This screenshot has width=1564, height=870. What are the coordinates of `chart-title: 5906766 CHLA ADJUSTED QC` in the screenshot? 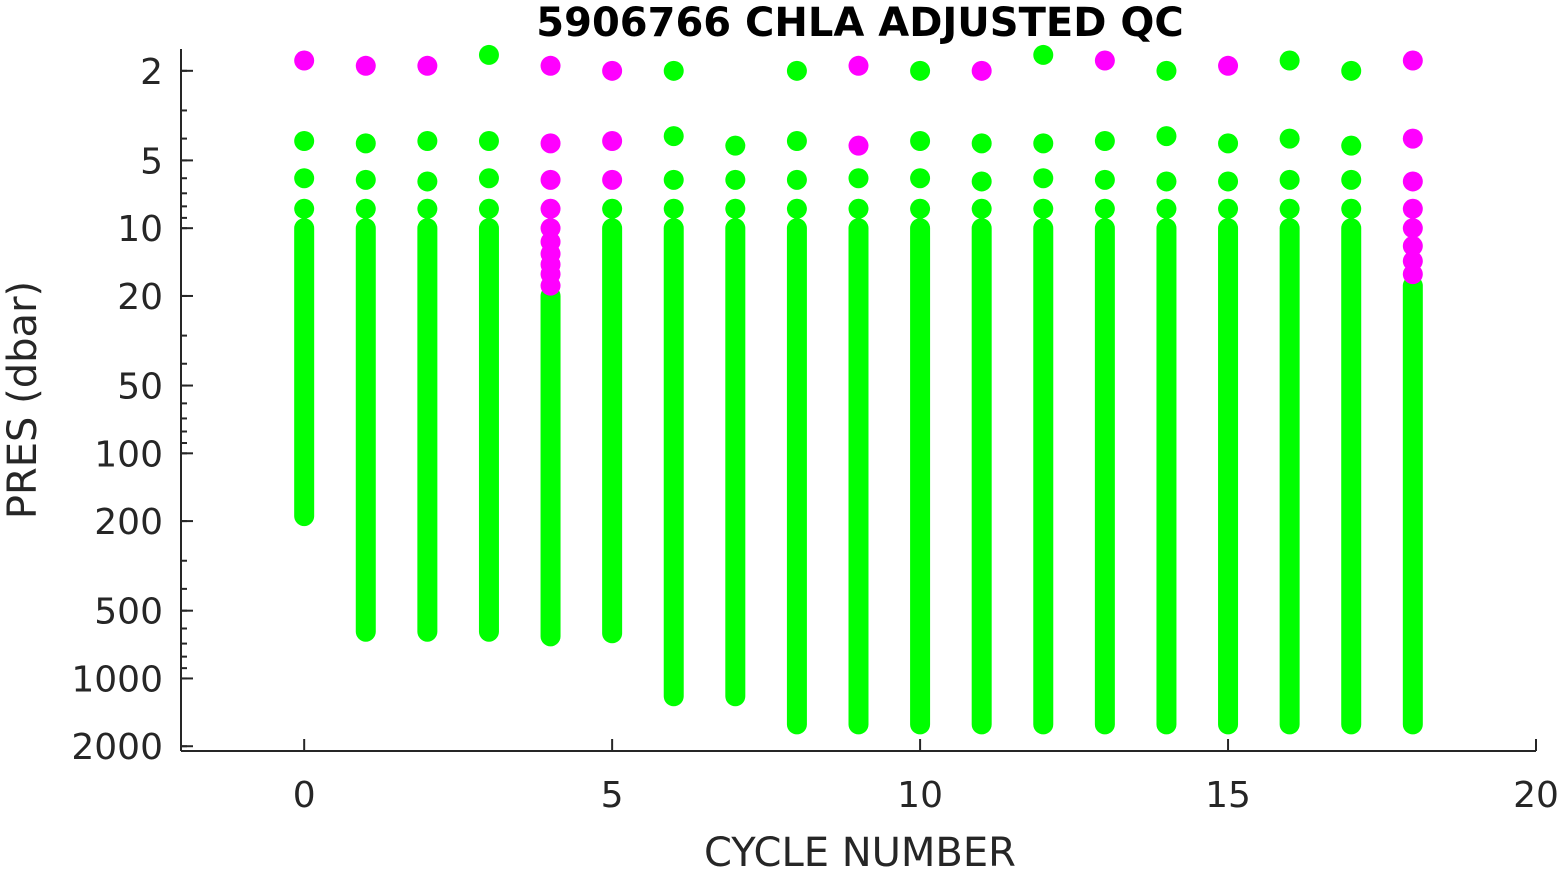 It's located at (859, 23).